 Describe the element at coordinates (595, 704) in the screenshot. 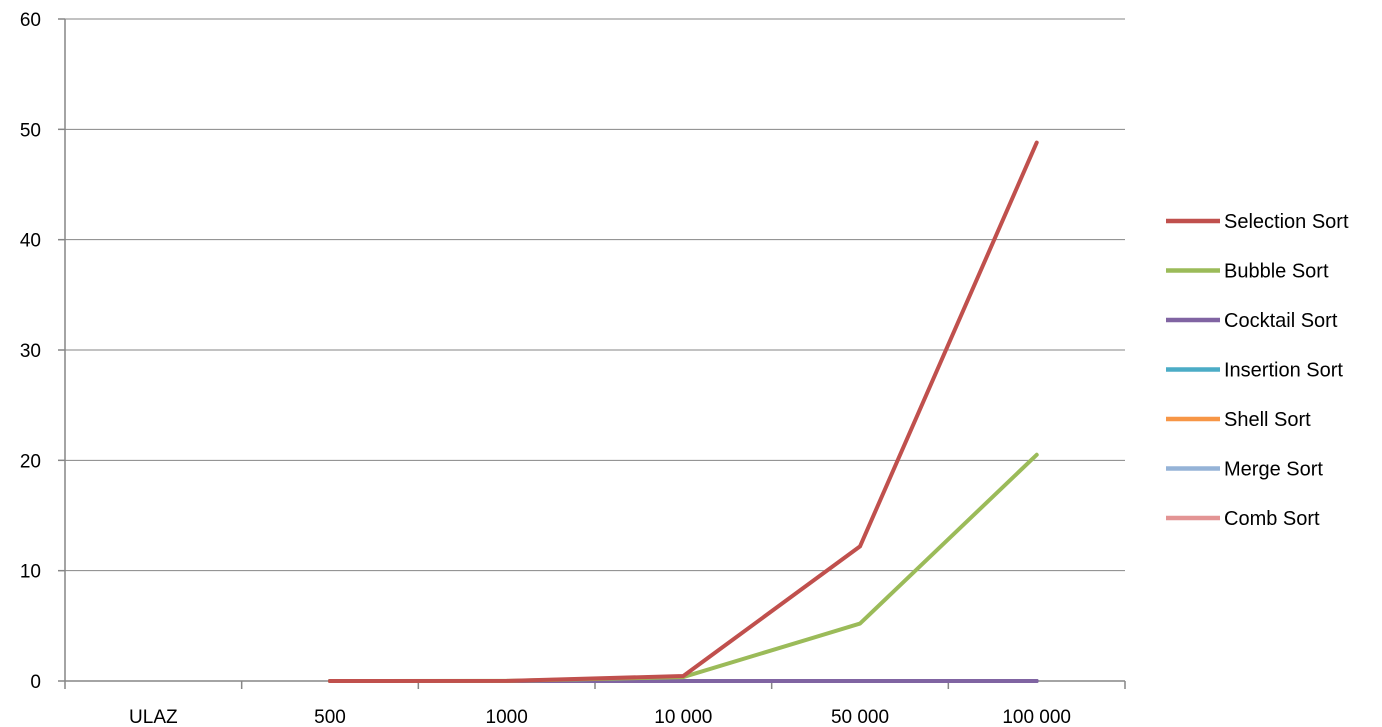

I see `x-axis-ticks: ULAZ 500 1000 10 000 50 000 100 000` at that location.